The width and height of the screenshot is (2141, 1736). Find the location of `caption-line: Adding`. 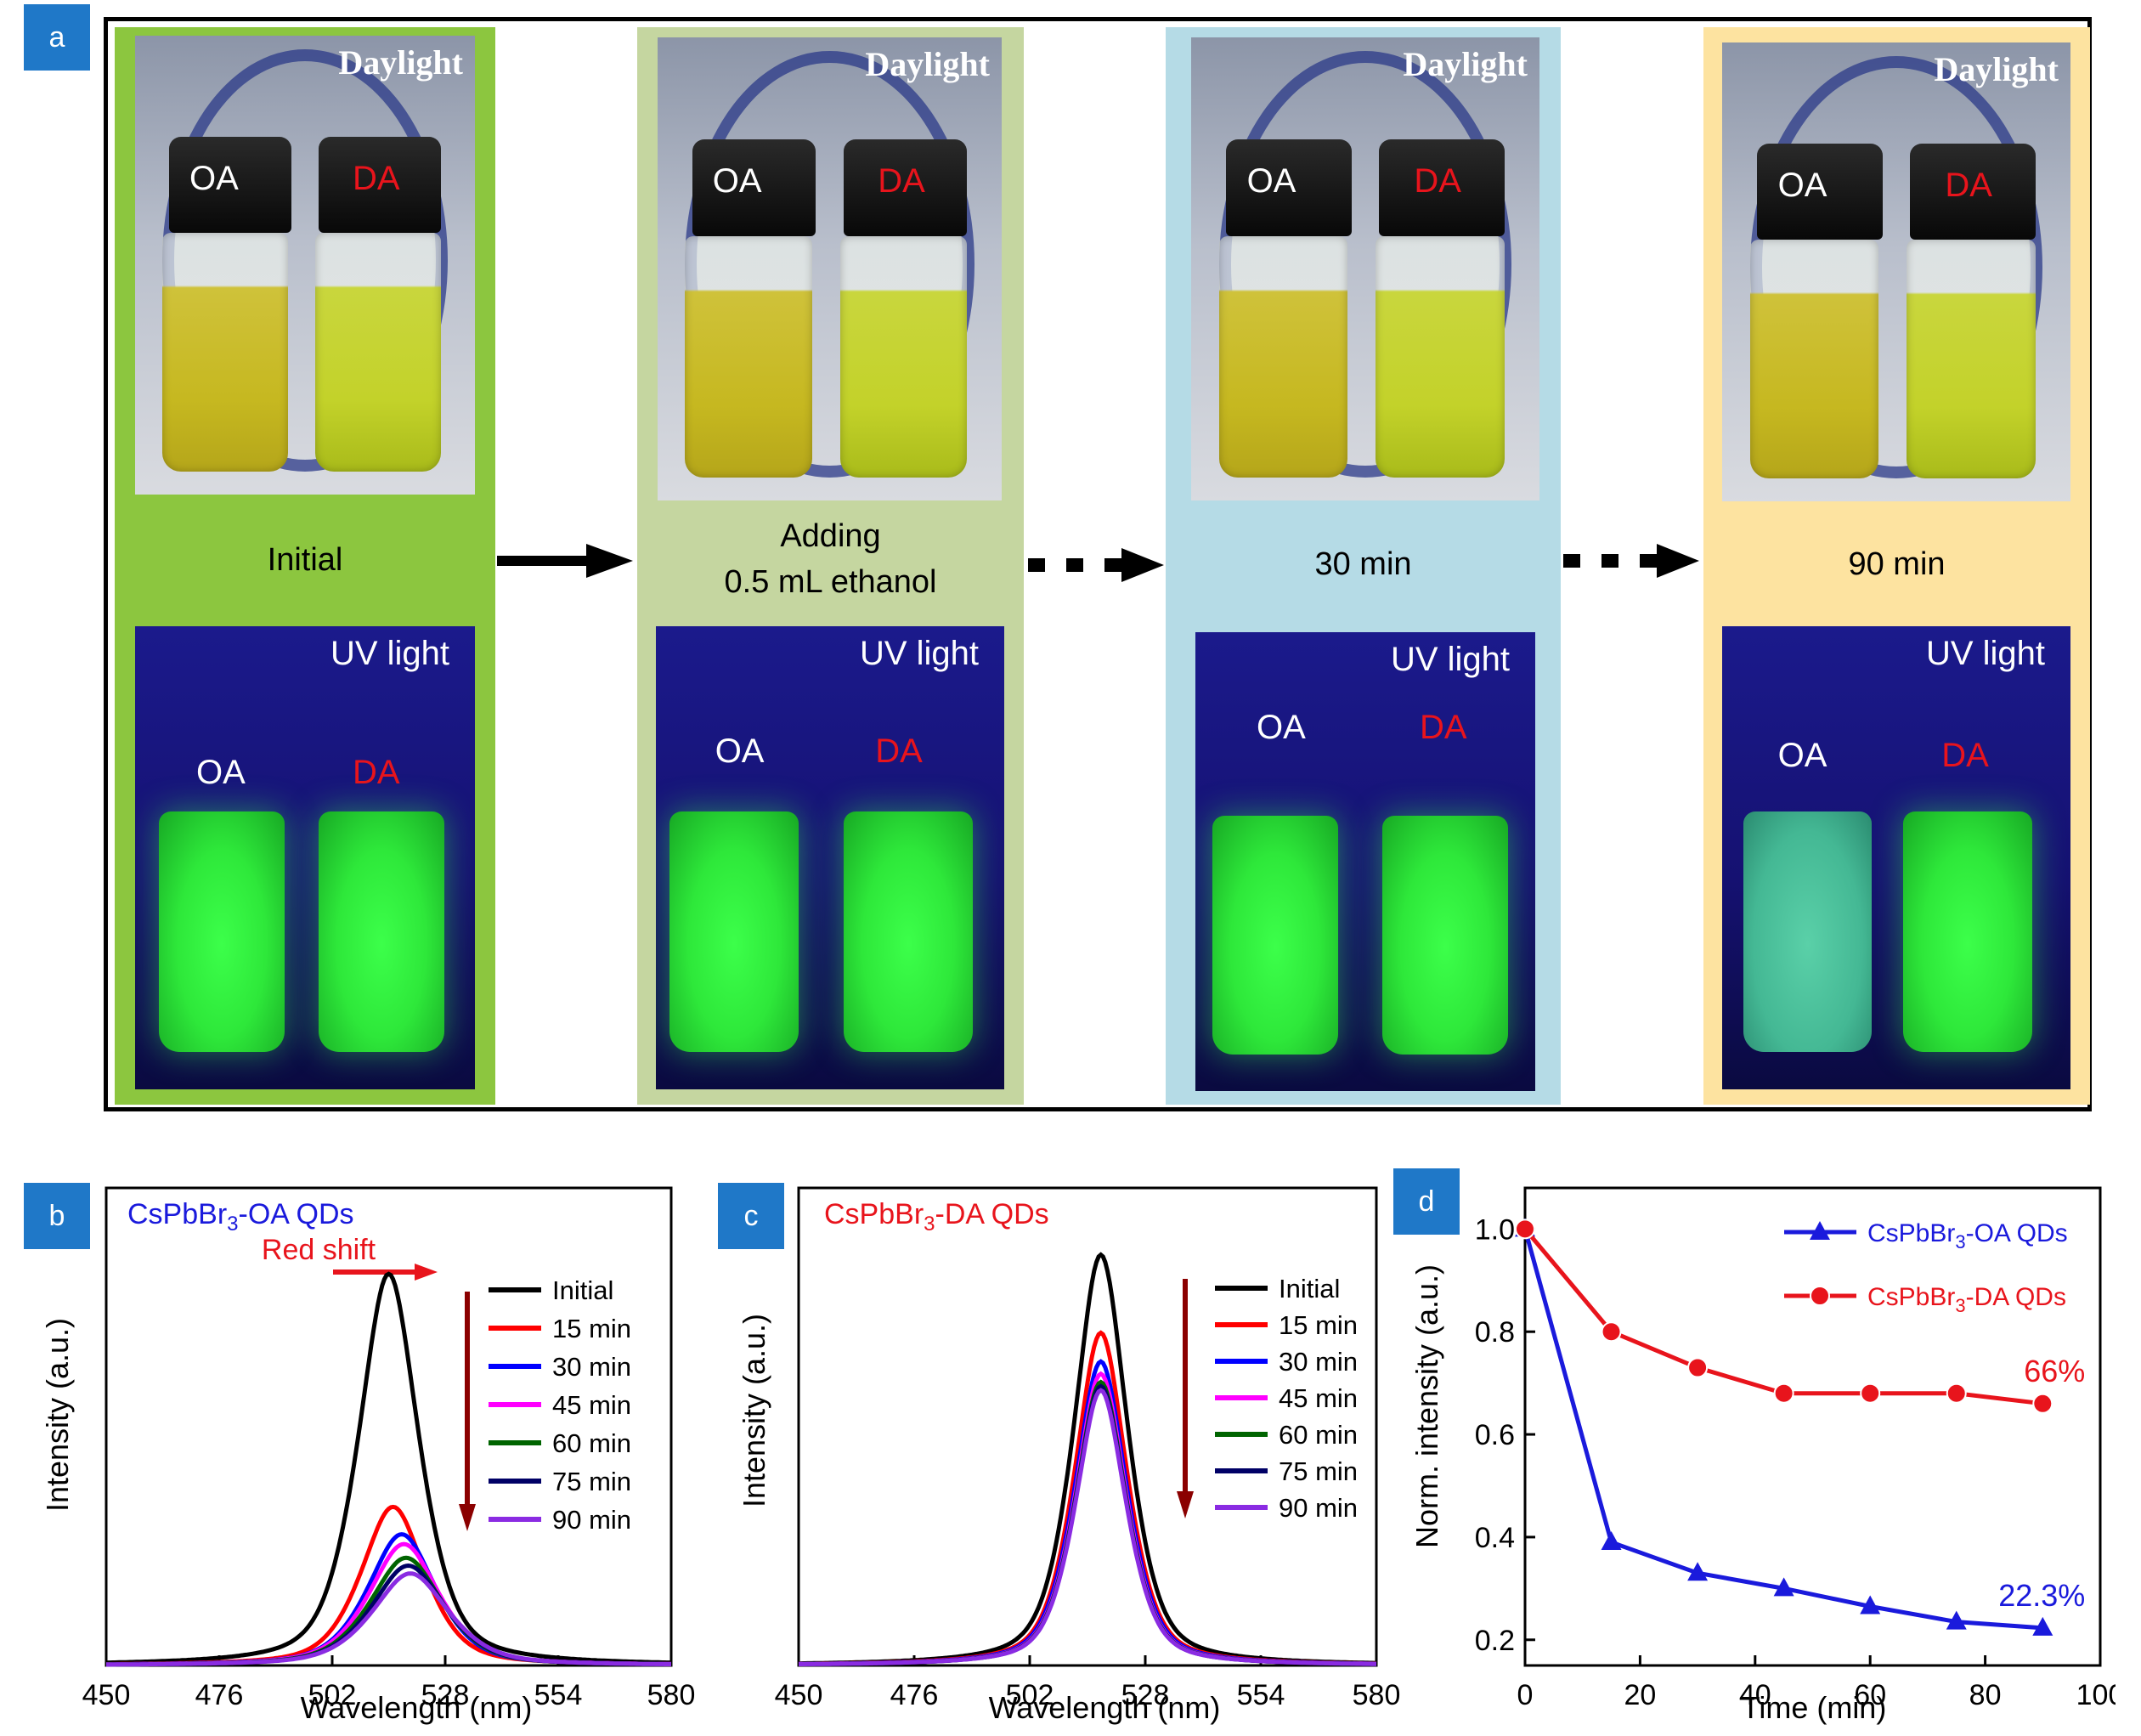

caption-line: Adding is located at coordinates (830, 536).